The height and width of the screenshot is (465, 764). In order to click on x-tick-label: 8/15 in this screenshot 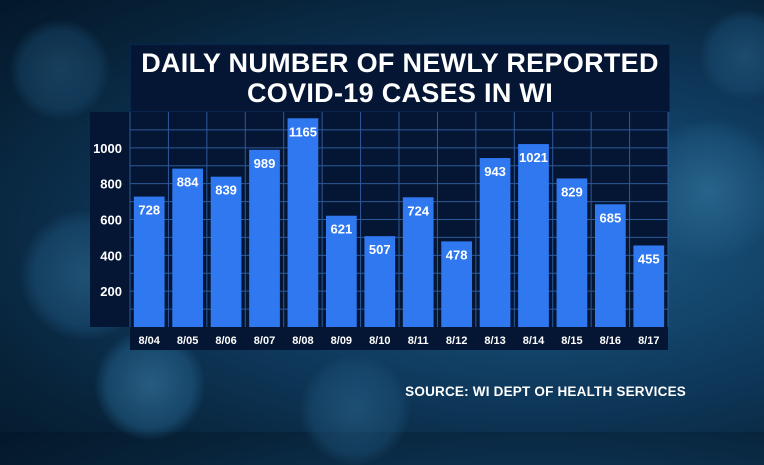, I will do `click(571, 341)`.